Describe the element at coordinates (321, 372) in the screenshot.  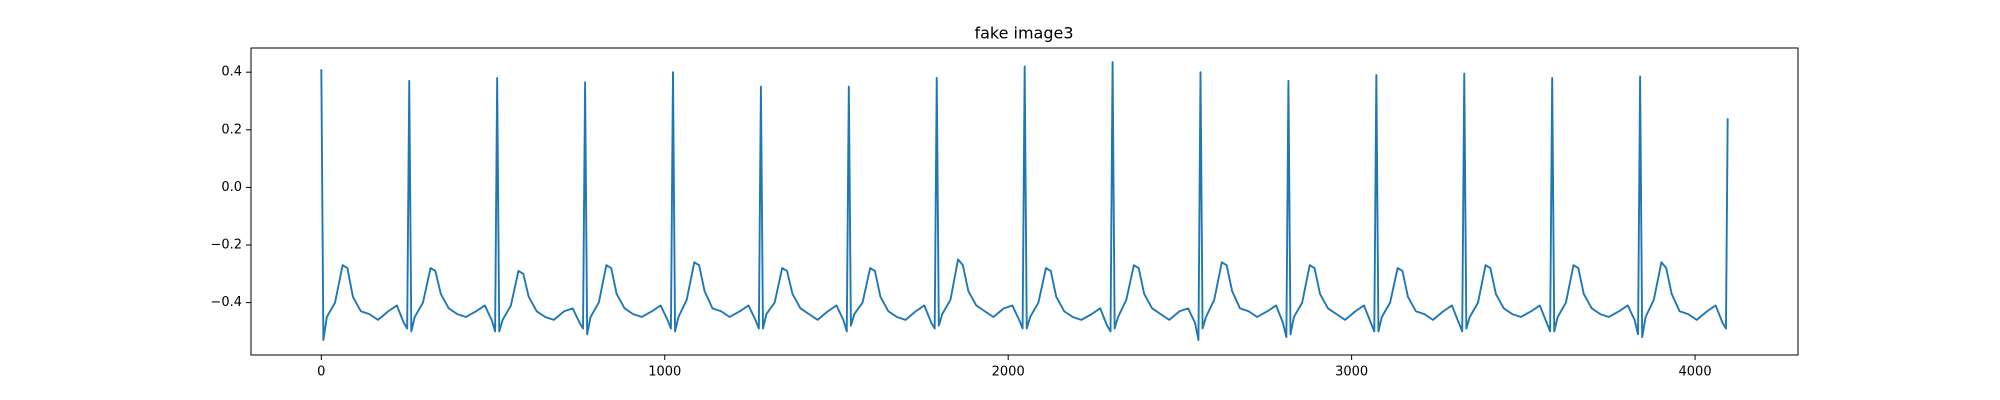
I see `x-tick-label: 0` at that location.